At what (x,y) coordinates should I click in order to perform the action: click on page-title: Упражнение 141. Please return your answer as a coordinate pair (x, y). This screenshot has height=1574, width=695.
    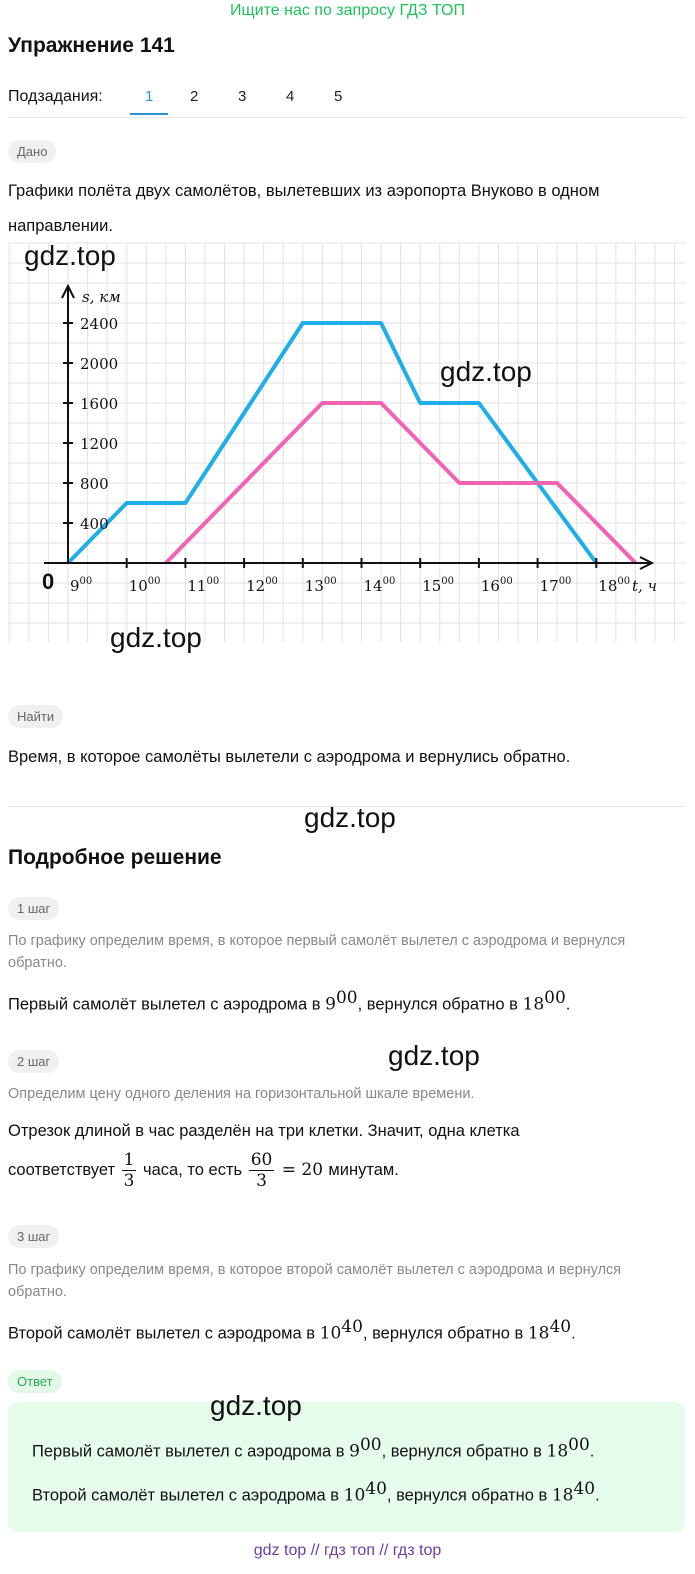
    Looking at the image, I should click on (91, 45).